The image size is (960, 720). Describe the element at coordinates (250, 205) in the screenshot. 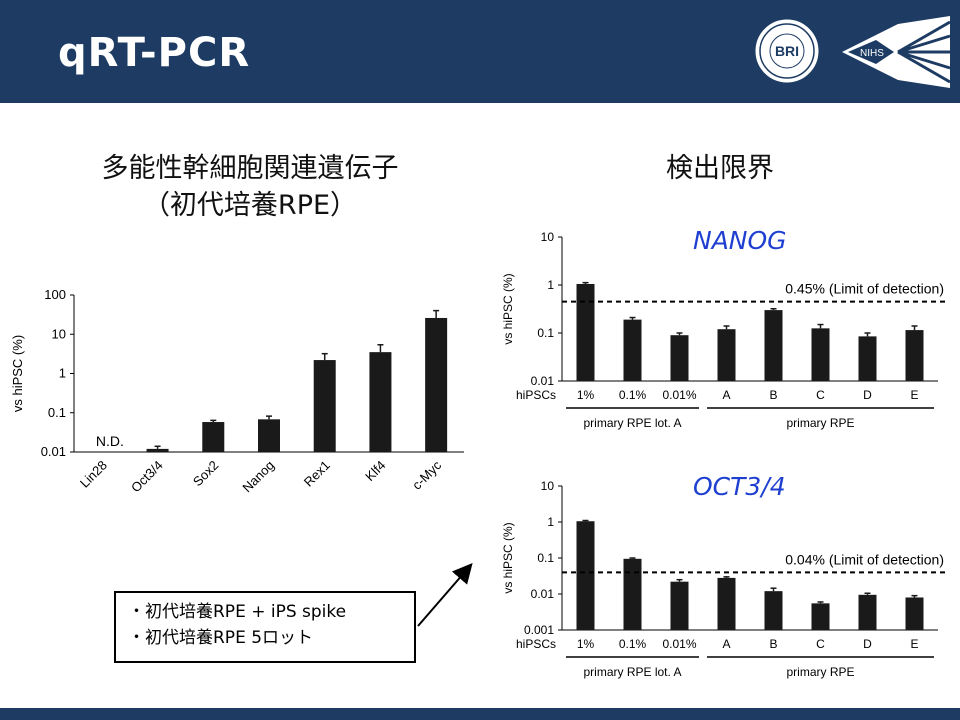

I see `left-heading-line2: （初代培養RPE）` at that location.